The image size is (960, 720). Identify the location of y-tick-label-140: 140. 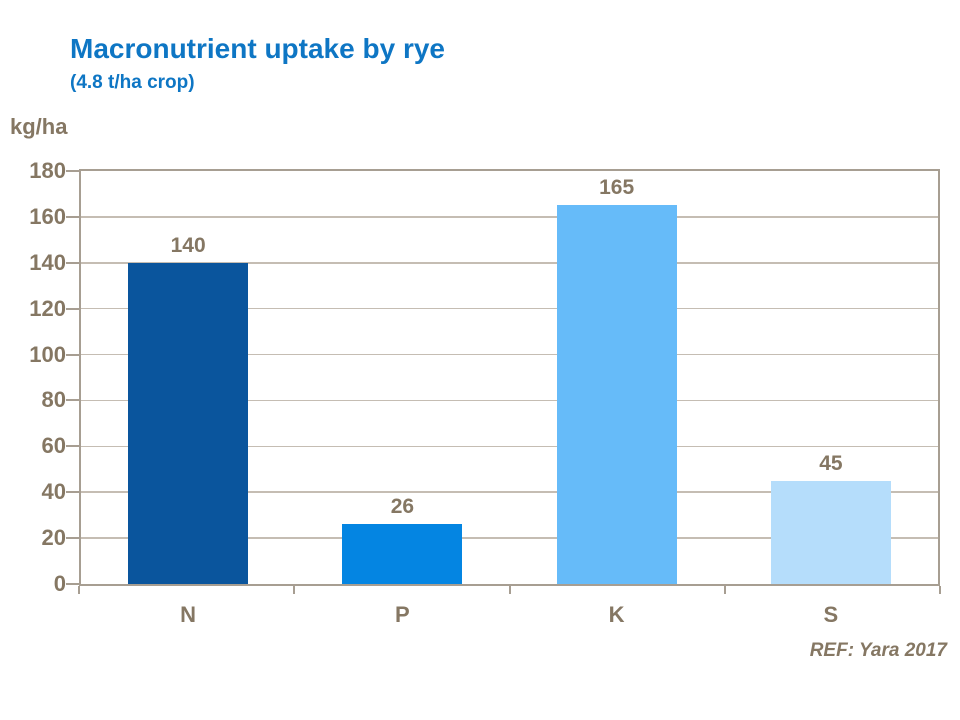
(47, 262).